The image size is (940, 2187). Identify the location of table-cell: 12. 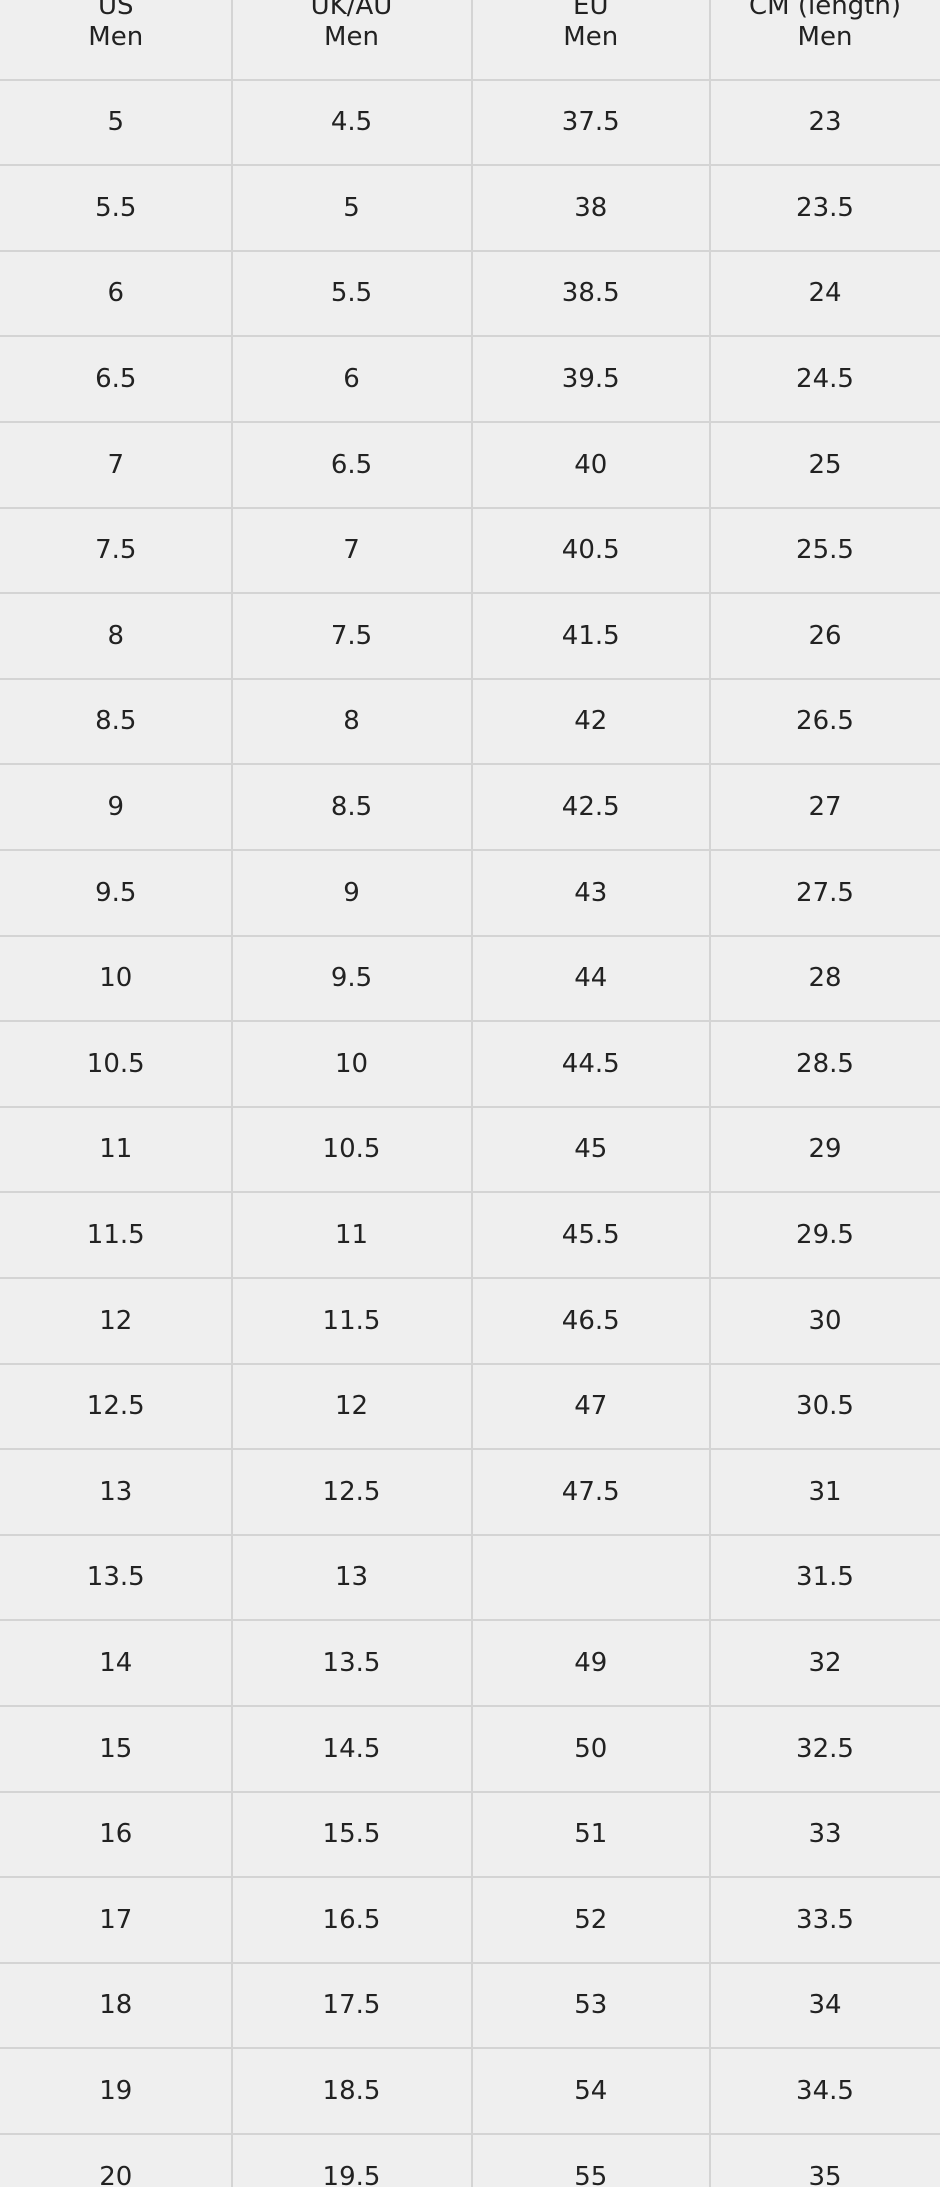
(116, 1320).